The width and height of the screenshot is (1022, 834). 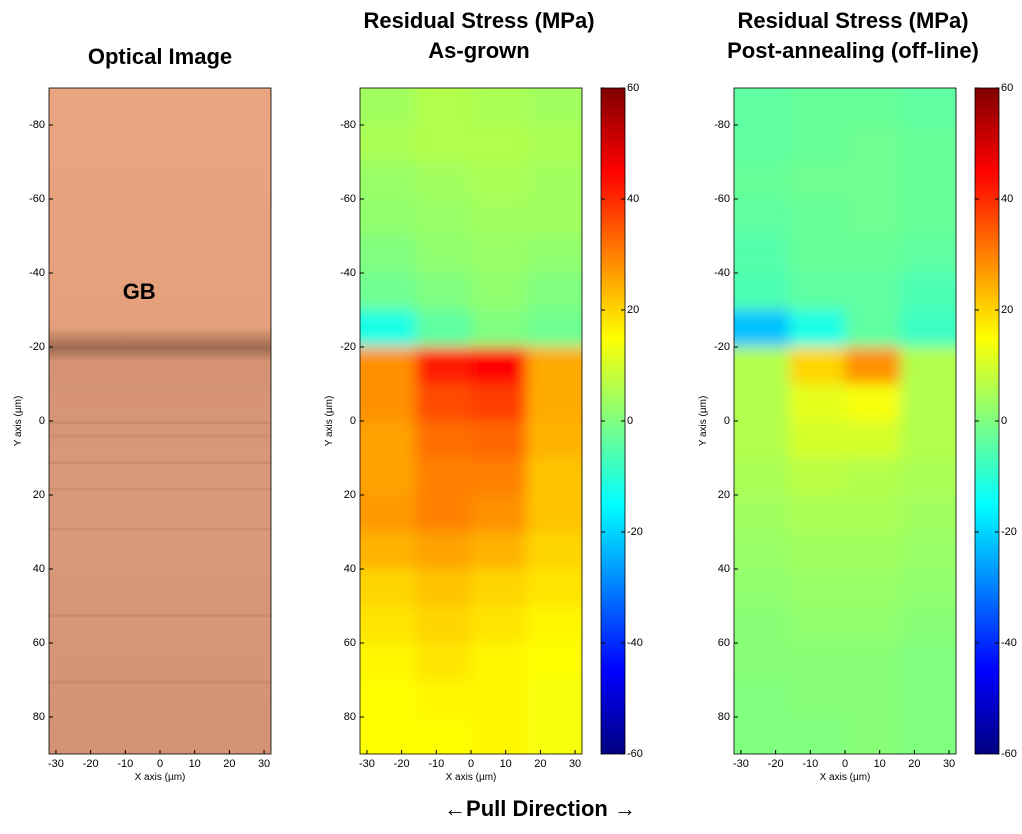 I want to click on colorbar-tick-label: -20, so click(x=635, y=532).